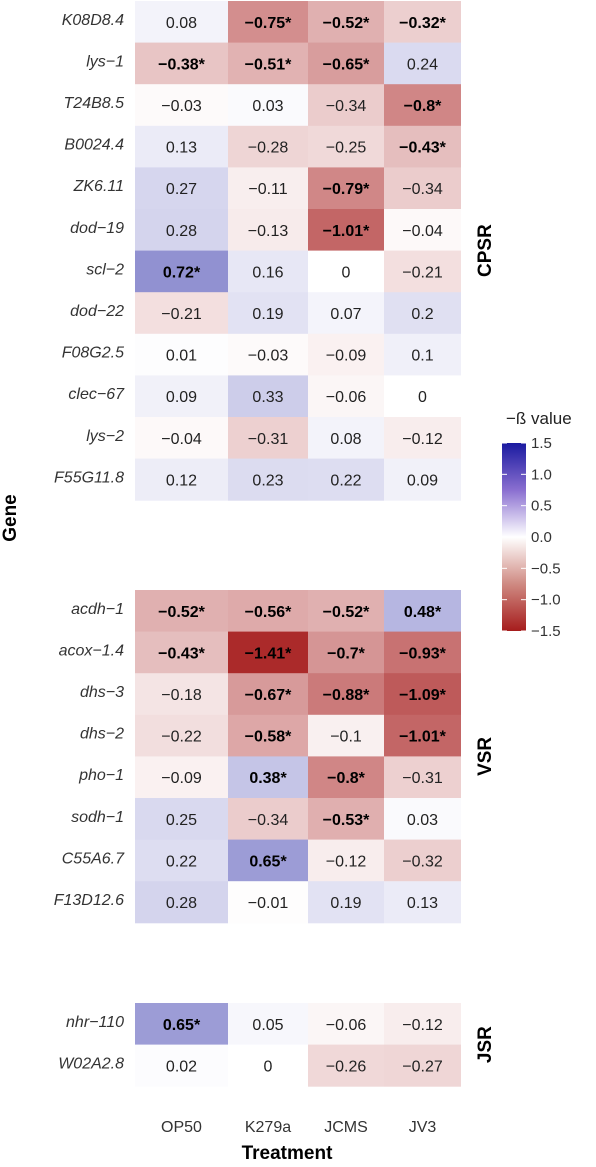  Describe the element at coordinates (93, 858) in the screenshot. I see `gene-label: C55A6.7` at that location.